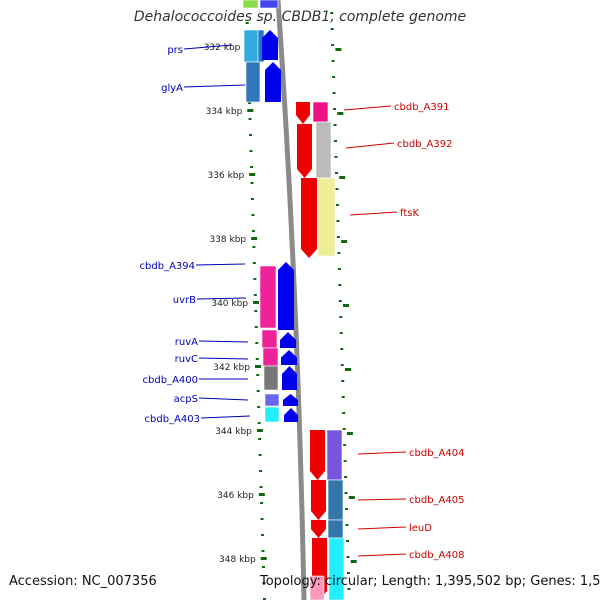 The image size is (600, 600). Describe the element at coordinates (290, 400) in the screenshot. I see `gene-arrow-acpS` at that location.